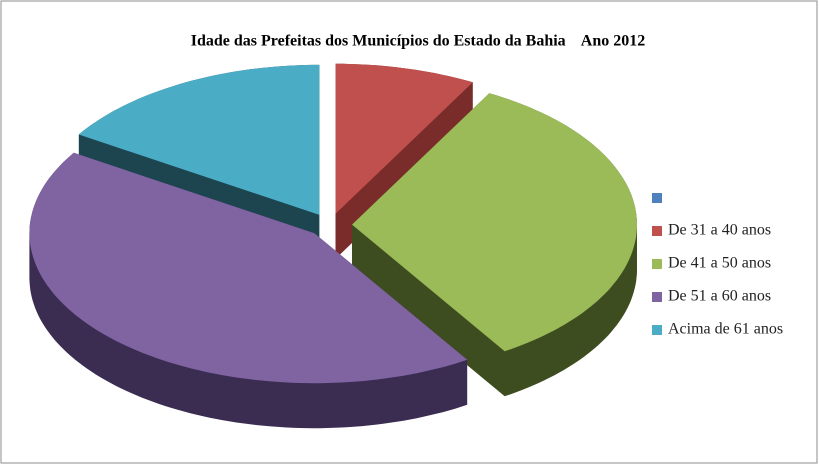 The width and height of the screenshot is (819, 465). I want to click on legend-label: De 31 a 40 anos, so click(719, 230).